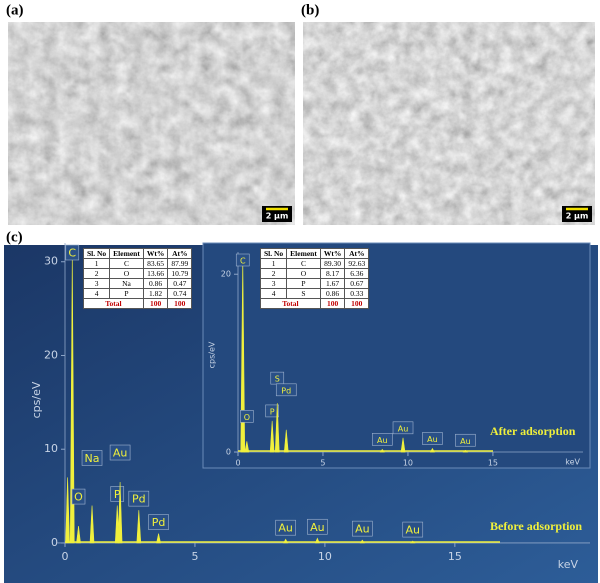 The width and height of the screenshot is (600, 583). What do you see at coordinates (15, 10) in the screenshot?
I see `panel-label: (a)` at bounding box center [15, 10].